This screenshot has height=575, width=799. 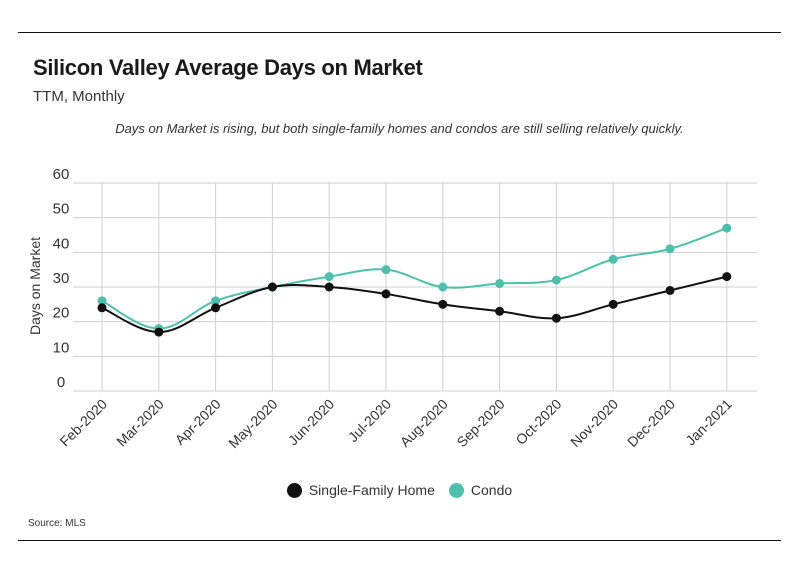 What do you see at coordinates (61, 209) in the screenshot?
I see `y-tick-label: 50` at bounding box center [61, 209].